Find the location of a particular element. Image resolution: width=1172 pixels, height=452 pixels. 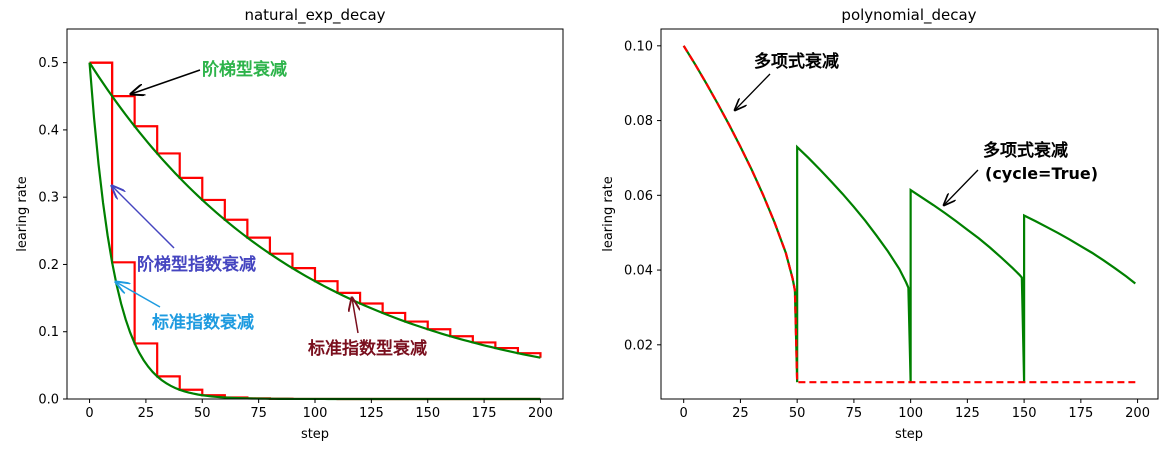

annotation-standard-exp-type-decay: 标准指数型衰减 is located at coordinates (367, 348).